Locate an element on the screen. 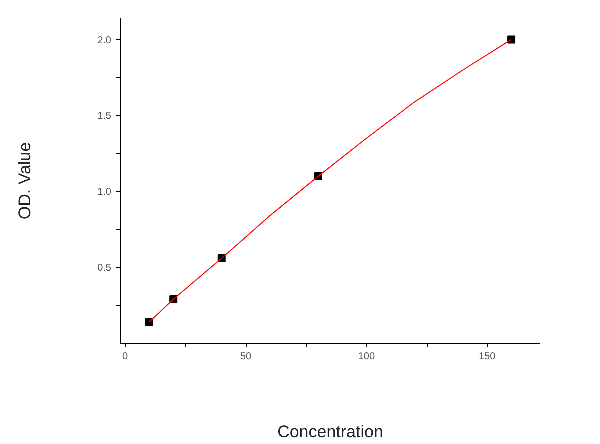 The height and width of the screenshot is (444, 600). y-tick-label: 1.5 is located at coordinates (105, 116).